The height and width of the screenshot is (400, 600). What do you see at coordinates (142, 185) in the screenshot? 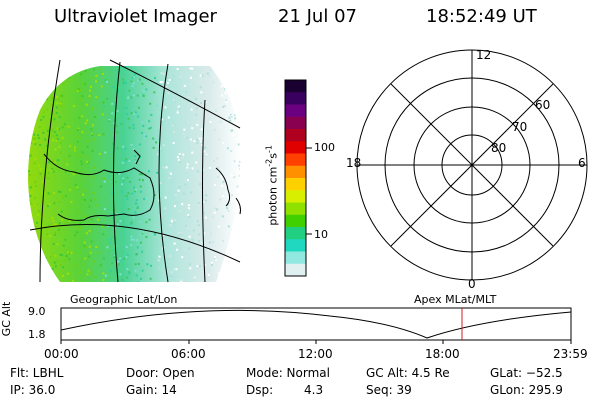
I see `coastline` at bounding box center [142, 185].